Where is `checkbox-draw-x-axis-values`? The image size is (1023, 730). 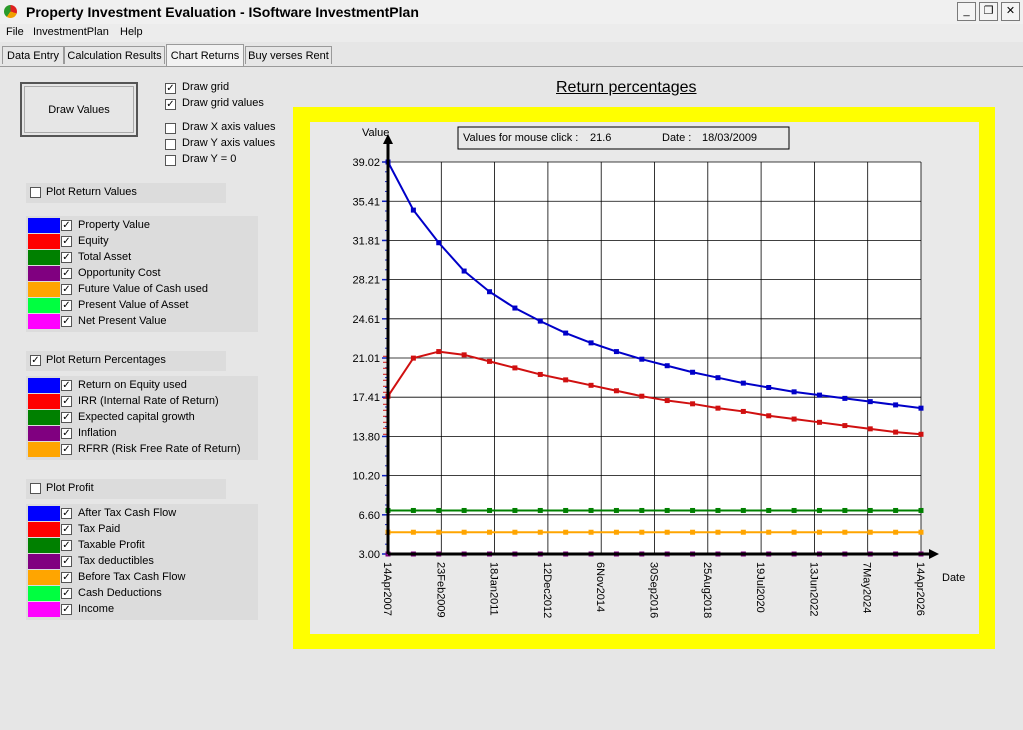 checkbox-draw-x-axis-values is located at coordinates (170, 128).